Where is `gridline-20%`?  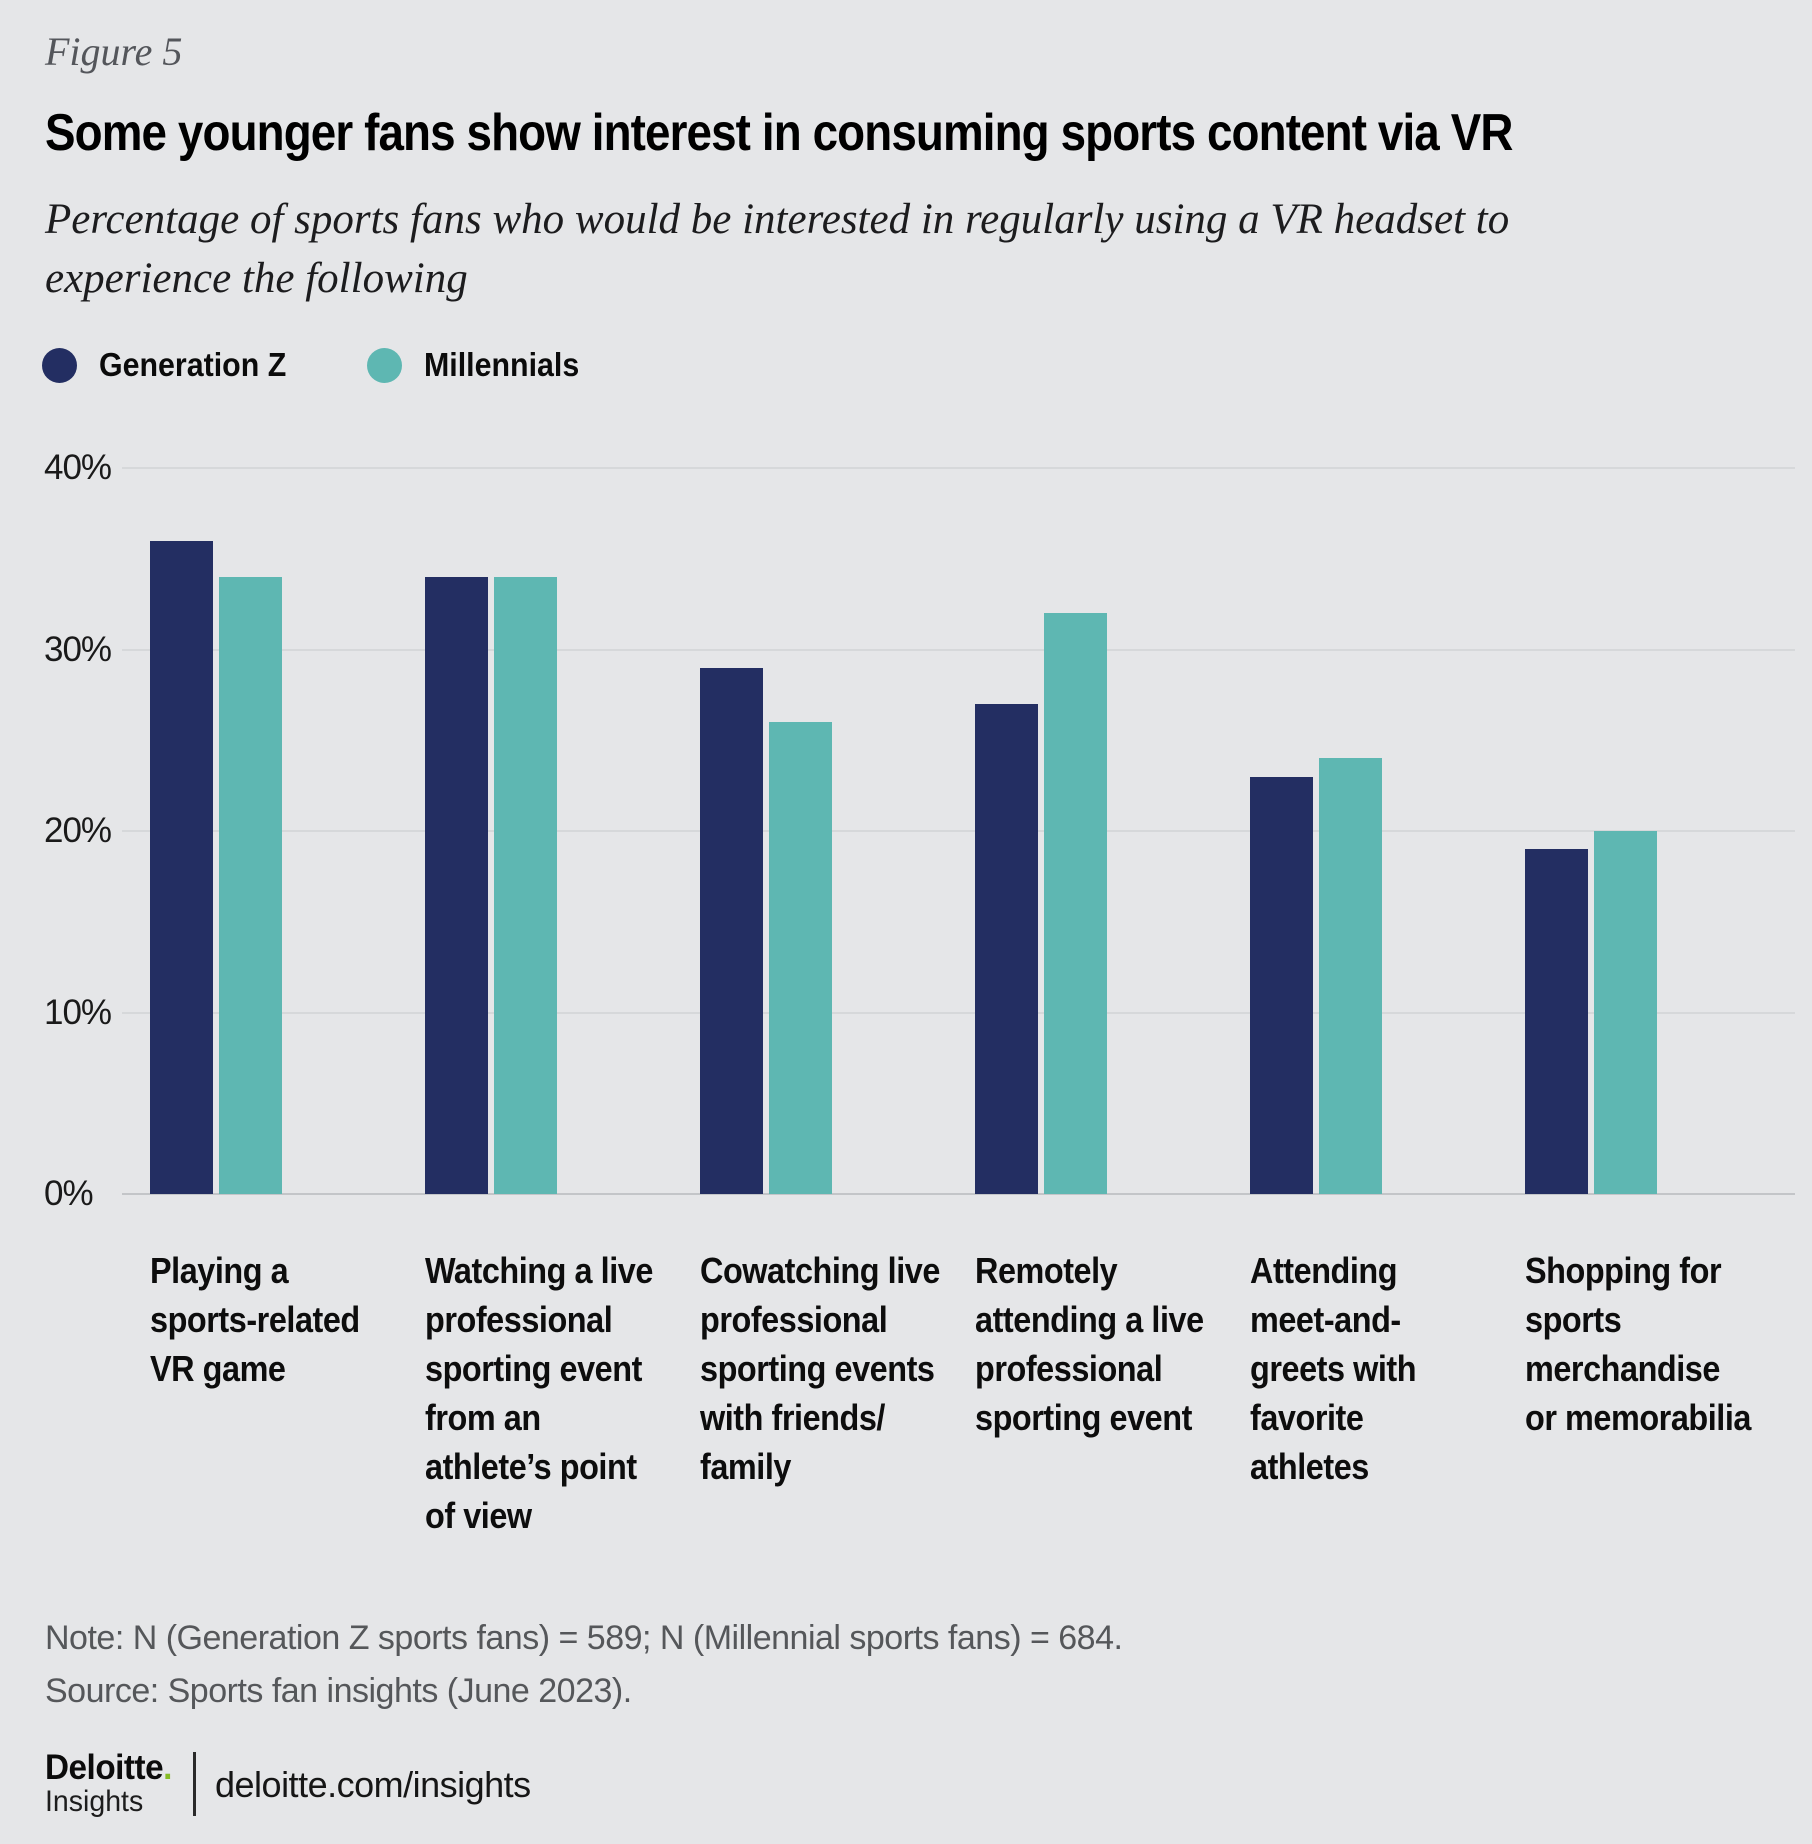 gridline-20% is located at coordinates (958, 831).